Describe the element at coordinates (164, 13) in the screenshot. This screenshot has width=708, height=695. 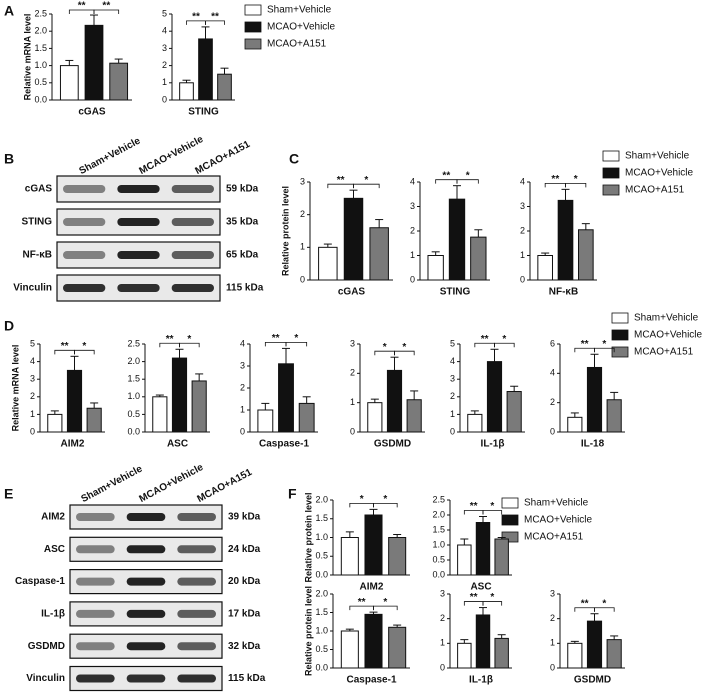
I see `y-tick-label: 5` at that location.